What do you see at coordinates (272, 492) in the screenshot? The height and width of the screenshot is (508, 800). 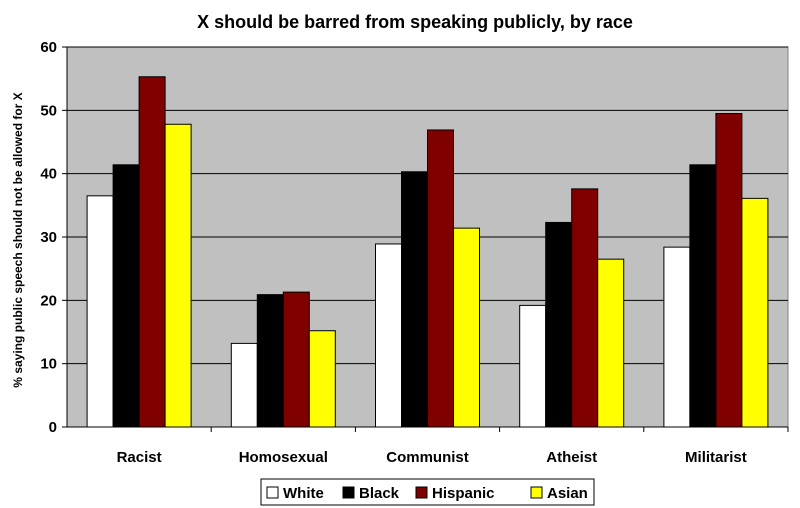 I see `legend-swatch-white` at bounding box center [272, 492].